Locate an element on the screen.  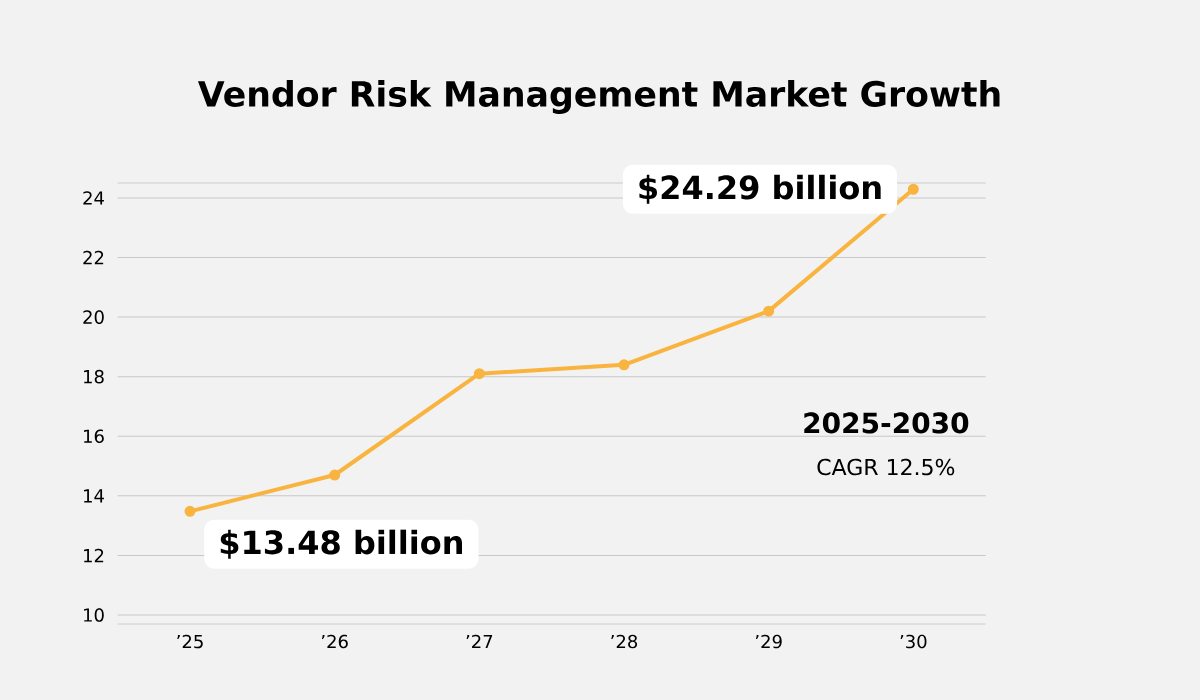
annotation: CAGR 12.5% is located at coordinates (886, 467).